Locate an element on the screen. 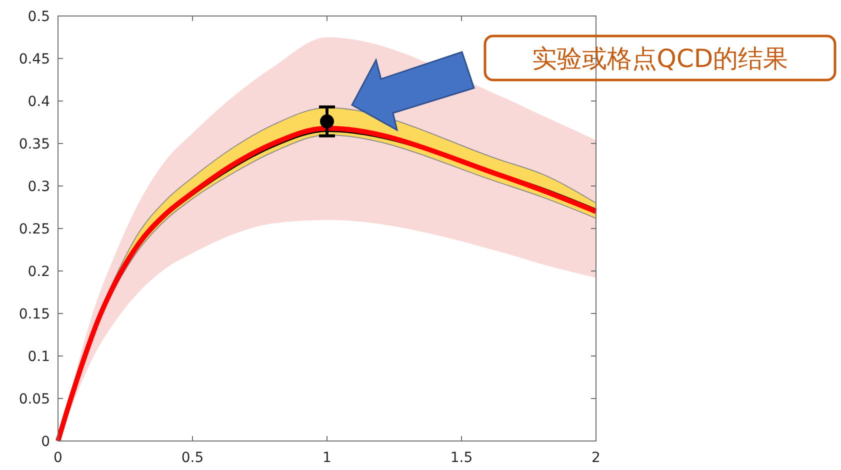  x-tick-label: 1 is located at coordinates (327, 458).